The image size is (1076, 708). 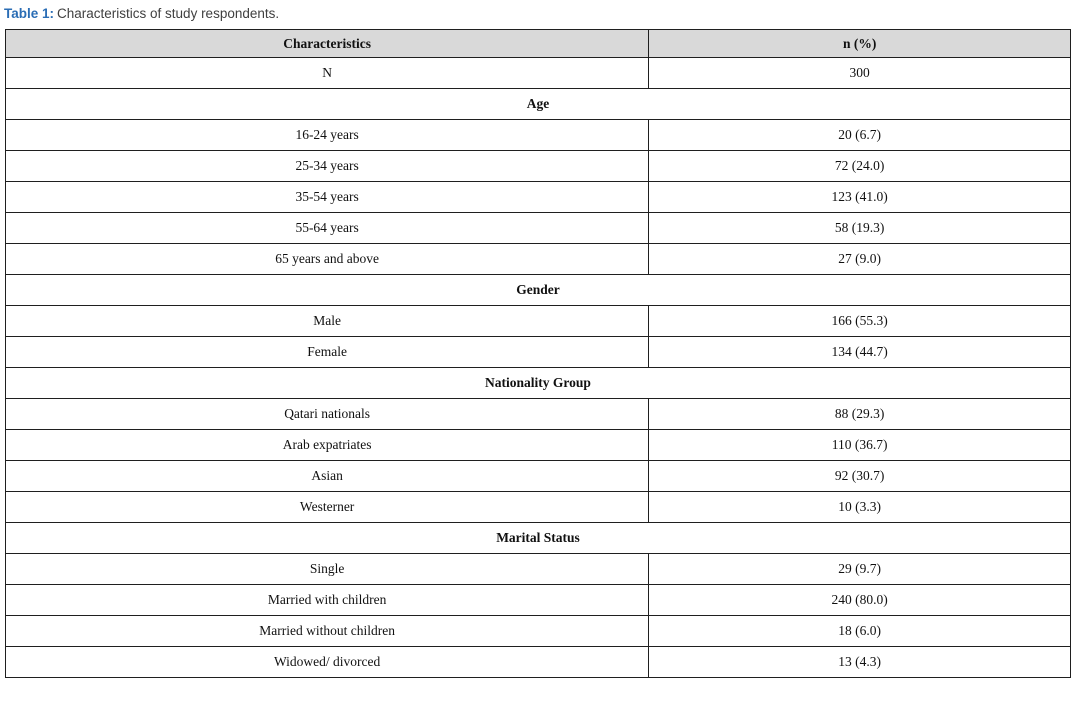 I want to click on section-row: Gender, so click(x=538, y=290).